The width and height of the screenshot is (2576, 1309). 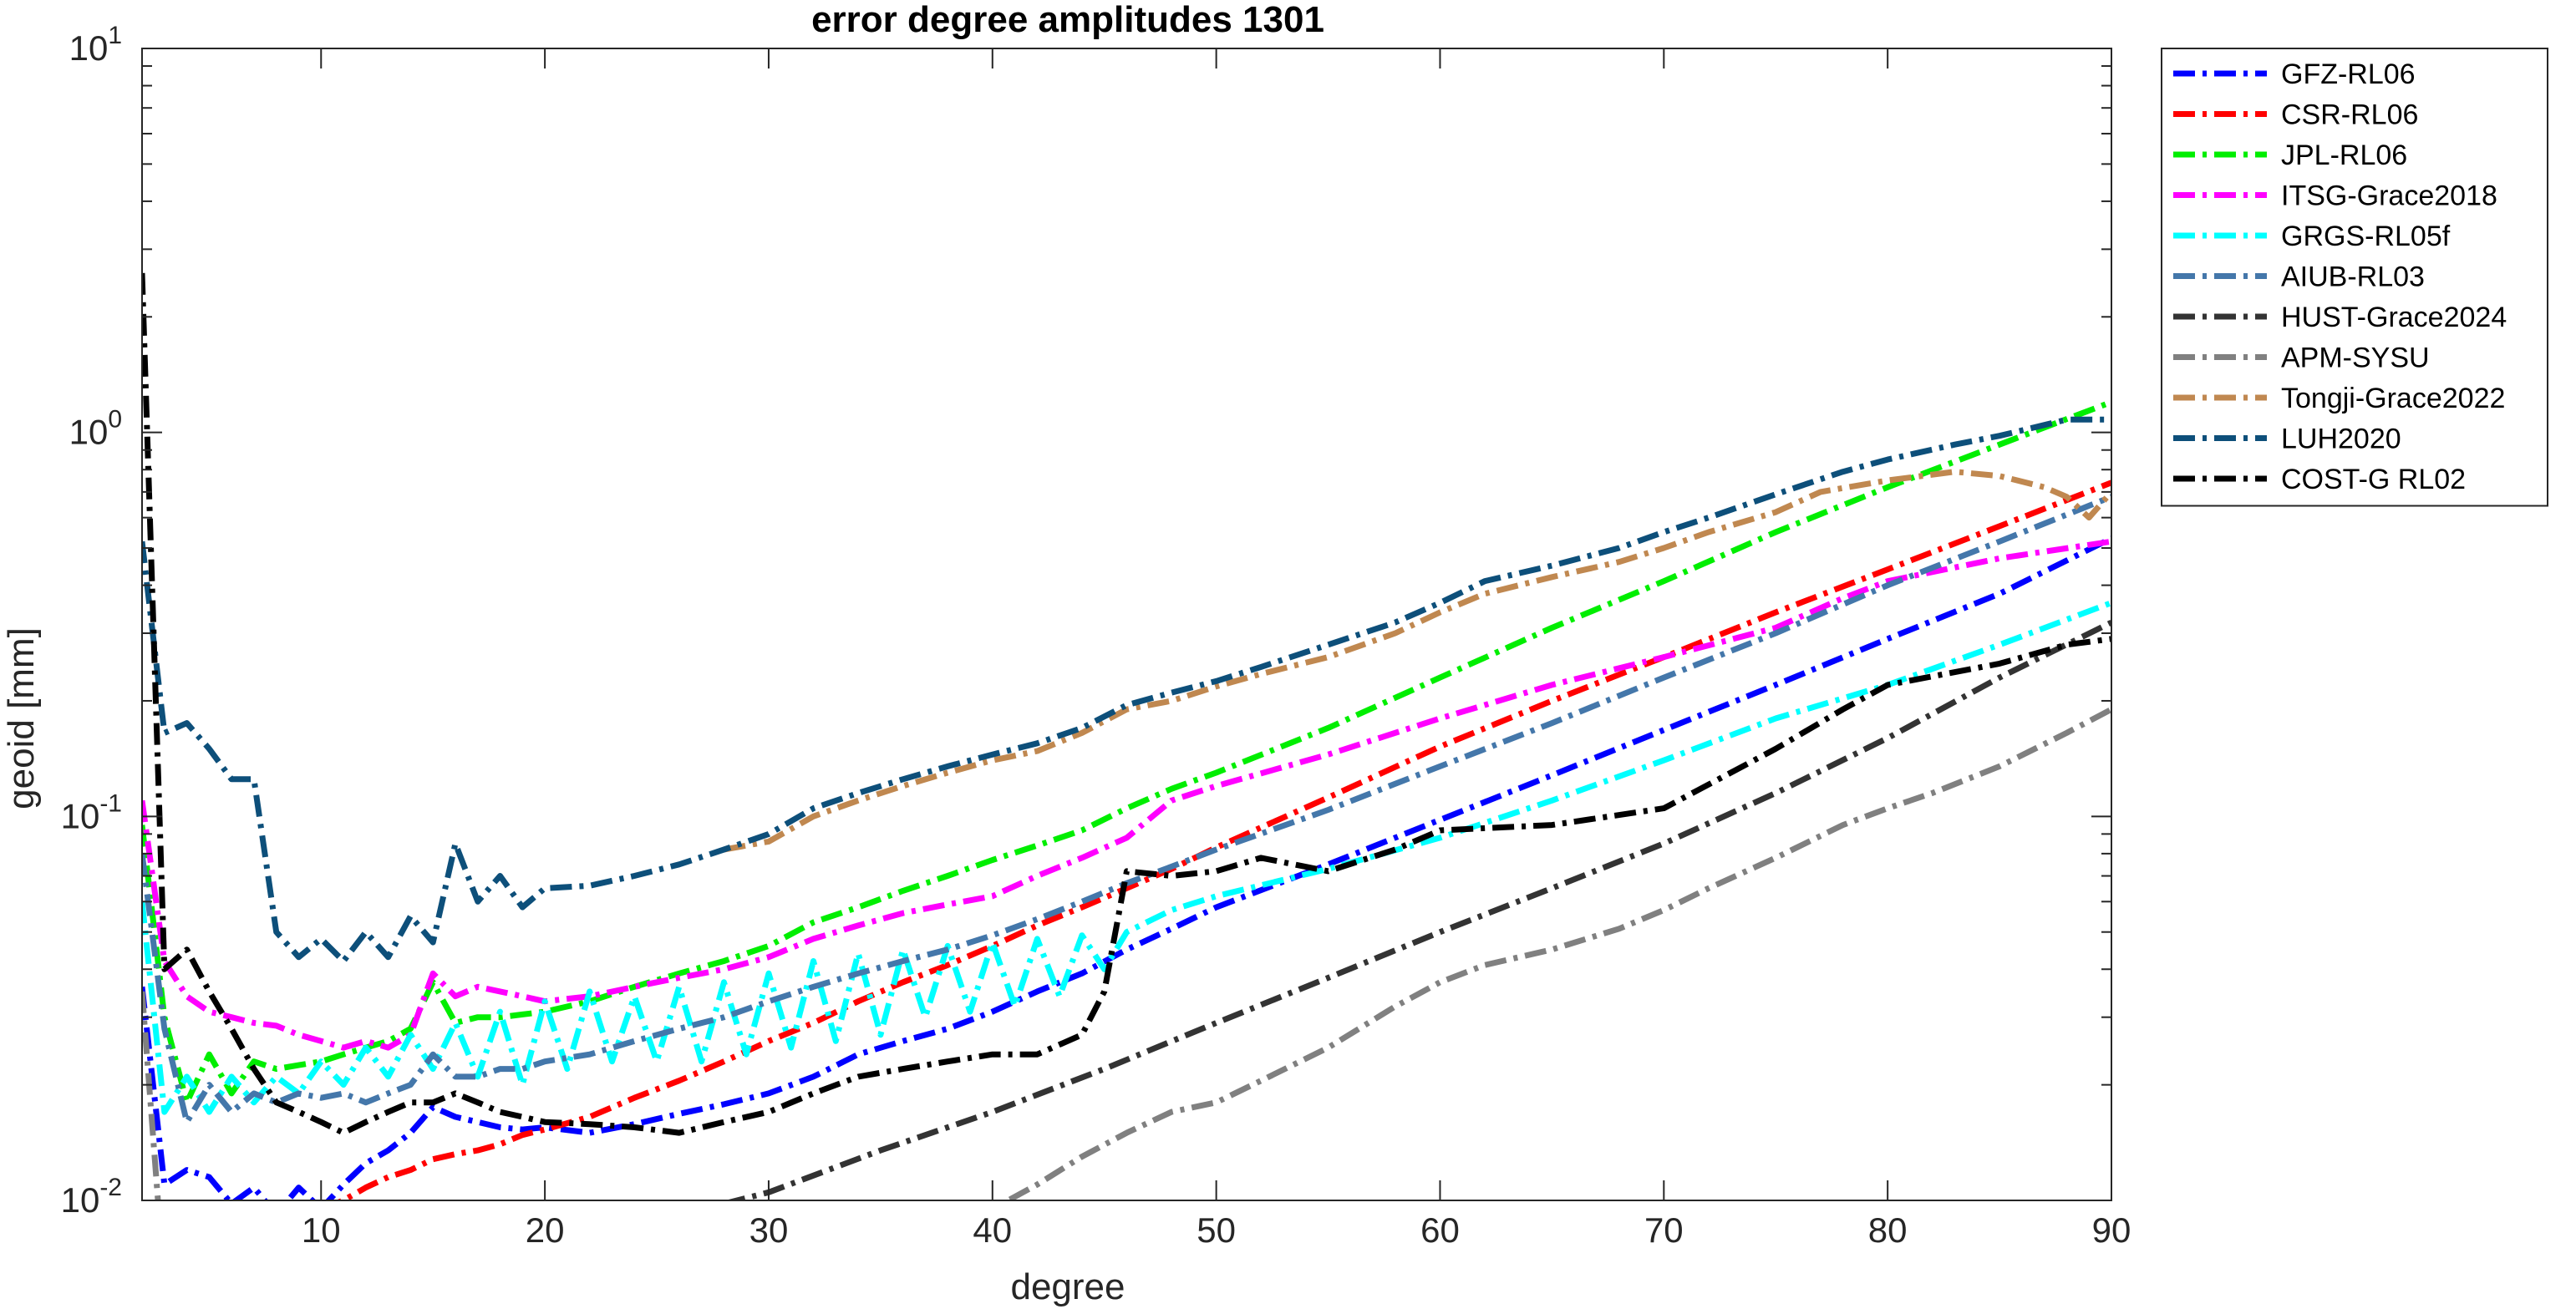 What do you see at coordinates (2355, 358) in the screenshot?
I see `legend-entry-label: APM-SYSU` at bounding box center [2355, 358].